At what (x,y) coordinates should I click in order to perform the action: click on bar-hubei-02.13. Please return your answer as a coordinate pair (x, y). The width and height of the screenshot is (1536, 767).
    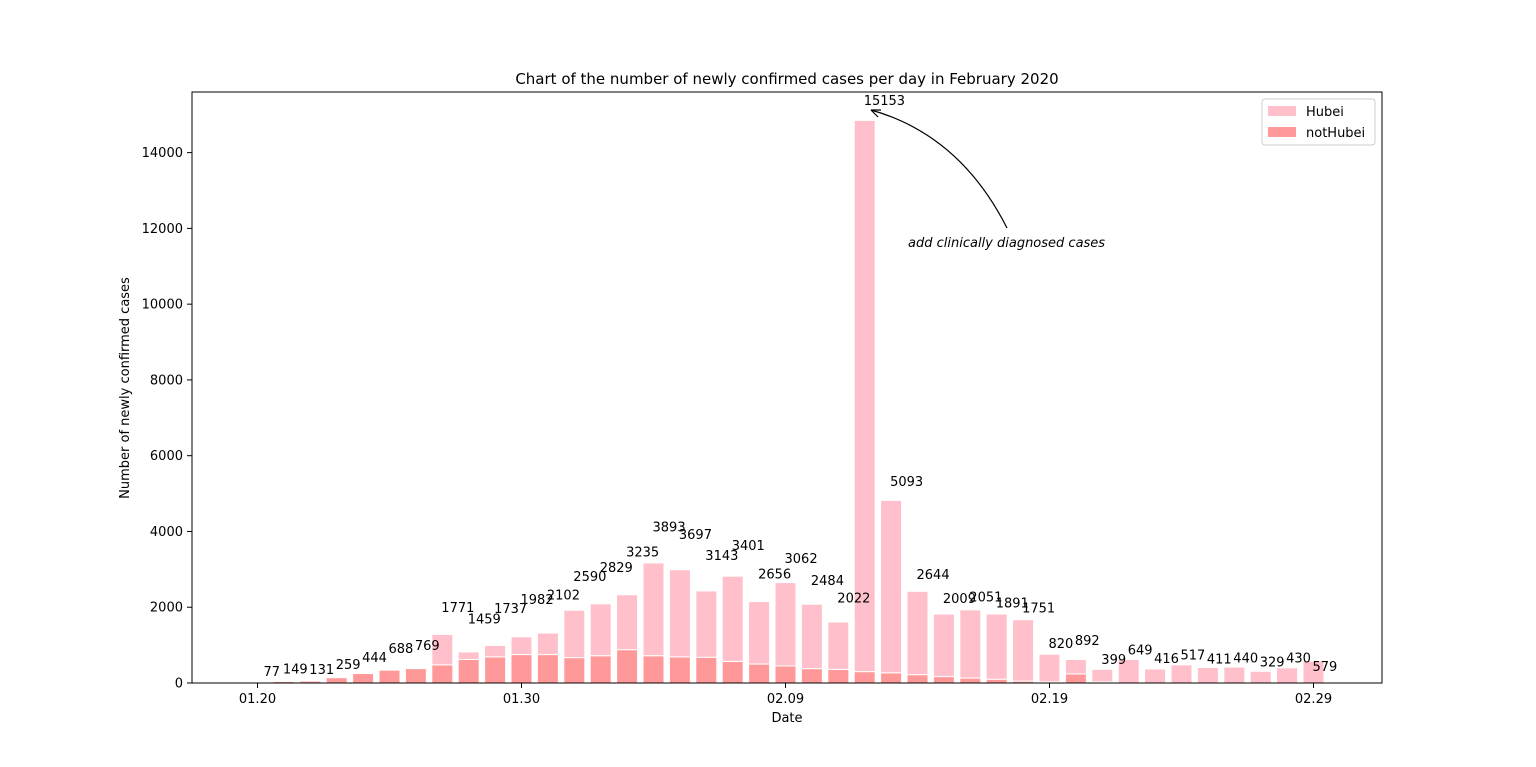
    Looking at the image, I should click on (891, 586).